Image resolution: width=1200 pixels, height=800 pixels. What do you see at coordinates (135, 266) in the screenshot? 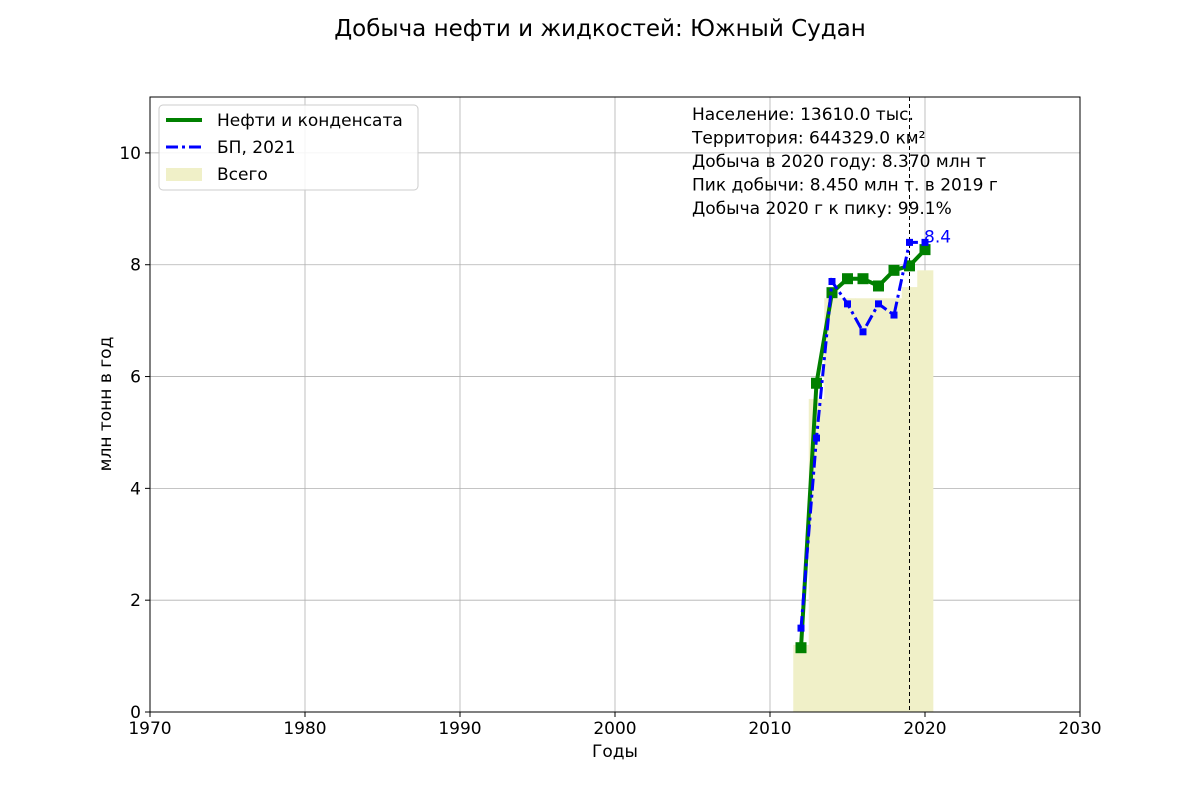
I see `y-tick-label: 8` at bounding box center [135, 266].